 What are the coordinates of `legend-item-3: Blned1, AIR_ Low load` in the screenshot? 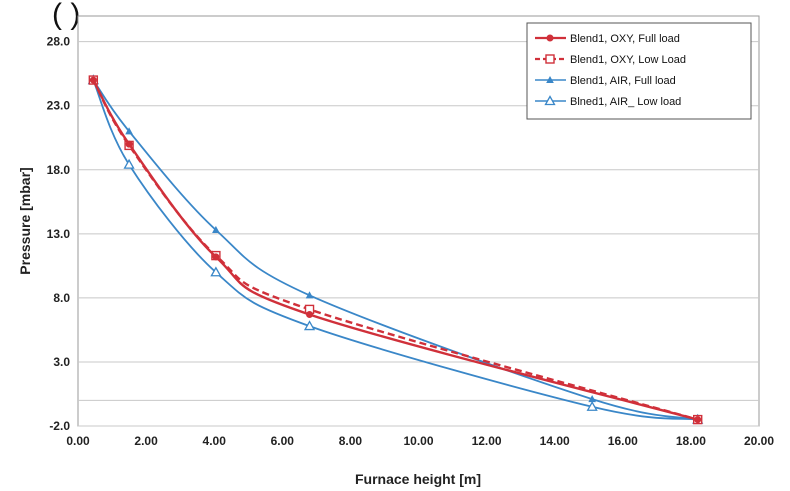 It's located at (608, 101).